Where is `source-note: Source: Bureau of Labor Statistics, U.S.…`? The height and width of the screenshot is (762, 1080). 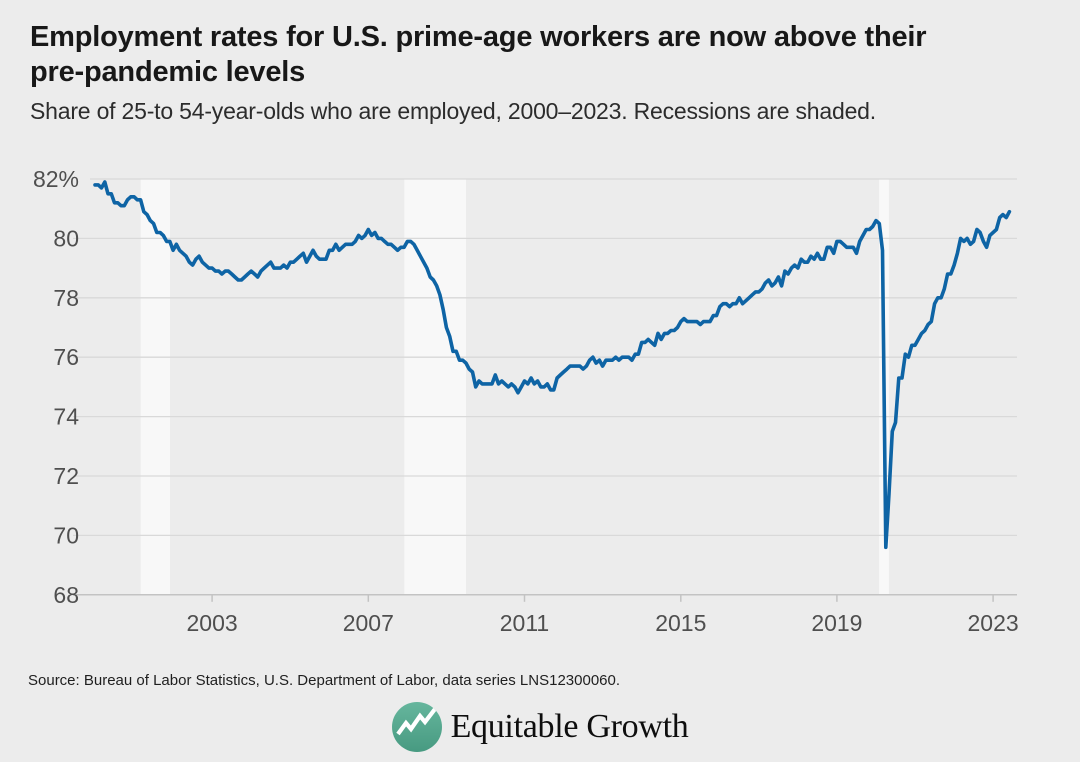 source-note: Source: Bureau of Labor Statistics, U.S.… is located at coordinates (324, 680).